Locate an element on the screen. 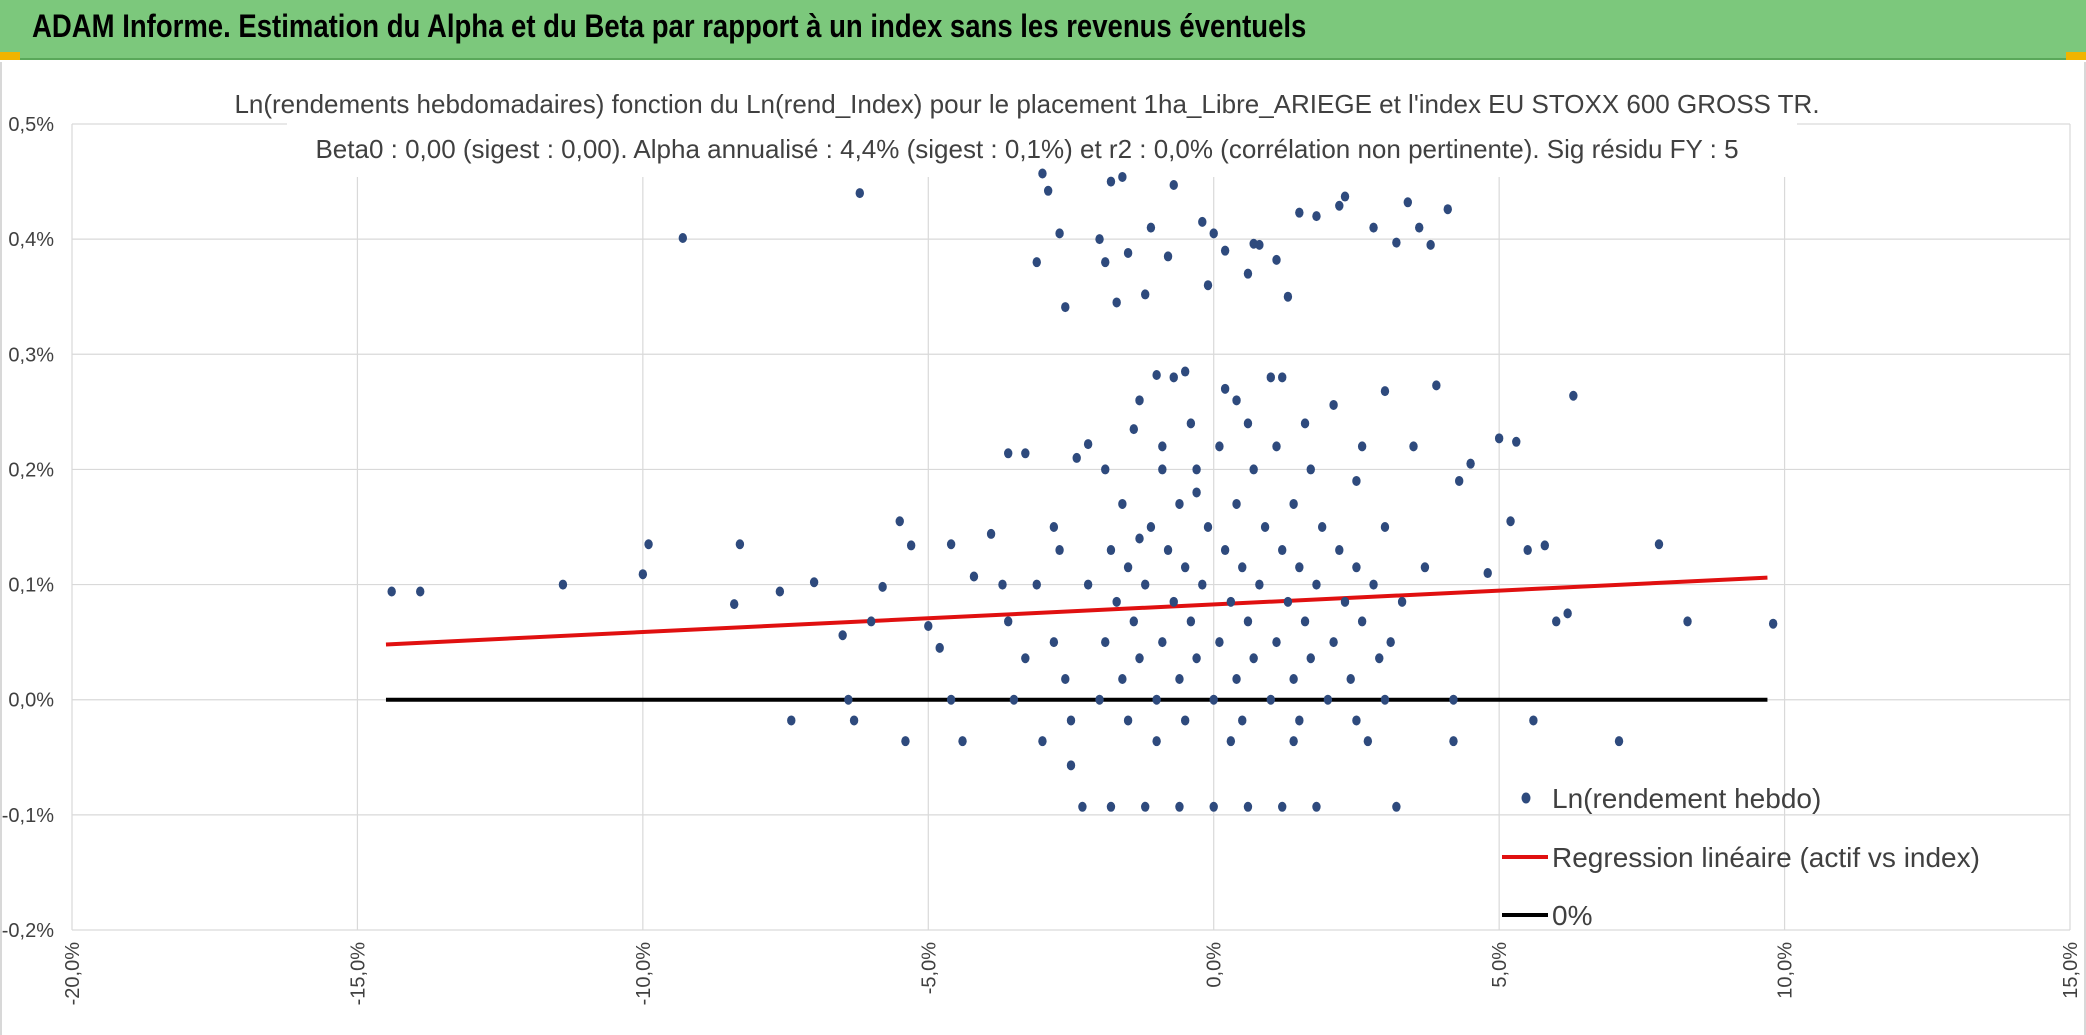 This screenshot has width=2086, height=1035. y-tick-label: 0,5% is located at coordinates (31, 125).